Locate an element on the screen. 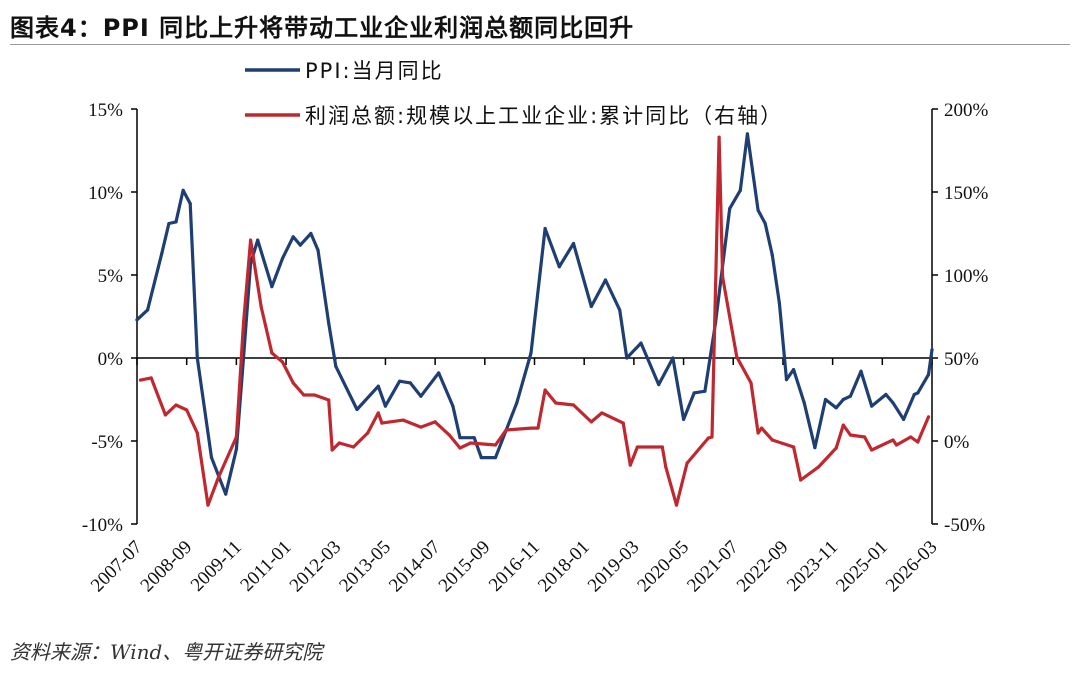  x-tick-label: 2009-11 is located at coordinates (216, 566).